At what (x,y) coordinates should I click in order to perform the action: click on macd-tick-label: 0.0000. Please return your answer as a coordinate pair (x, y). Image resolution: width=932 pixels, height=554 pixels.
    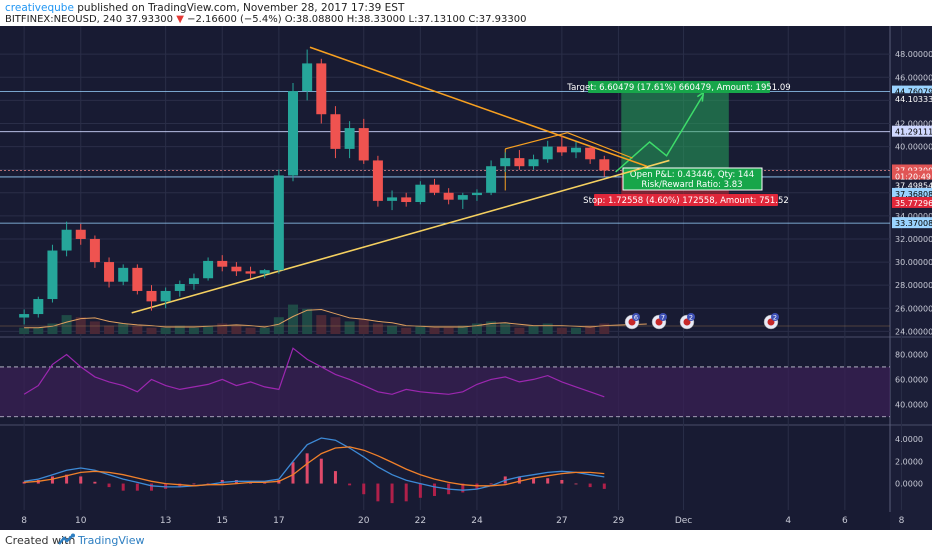
    Looking at the image, I should click on (909, 484).